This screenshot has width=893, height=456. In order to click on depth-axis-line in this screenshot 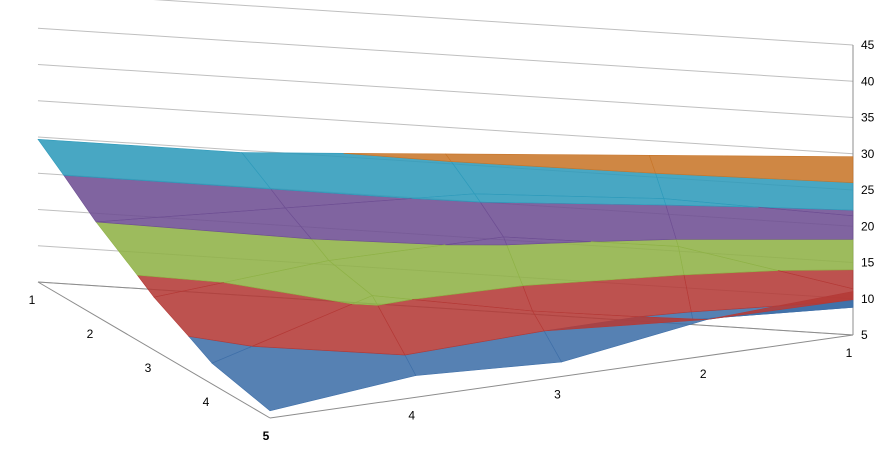, I will do `click(154, 350)`.